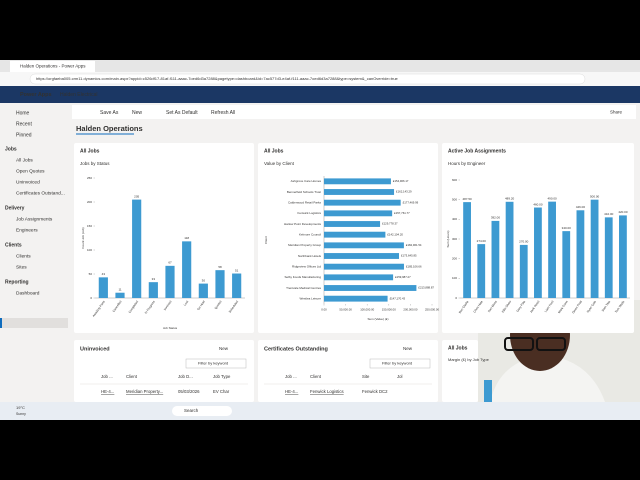 The height and width of the screenshot is (480, 640). I want to click on value-label: 270.00, so click(524, 242).